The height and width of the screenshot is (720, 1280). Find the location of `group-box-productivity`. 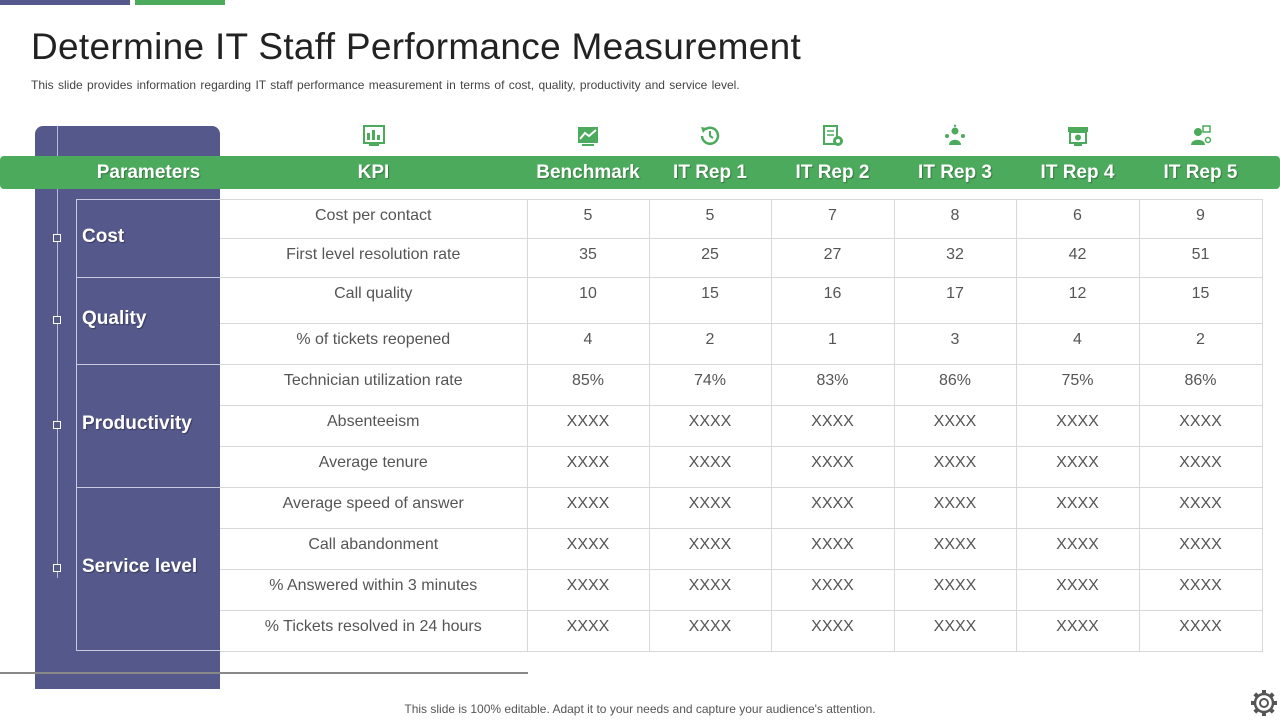

group-box-productivity is located at coordinates (148, 425).